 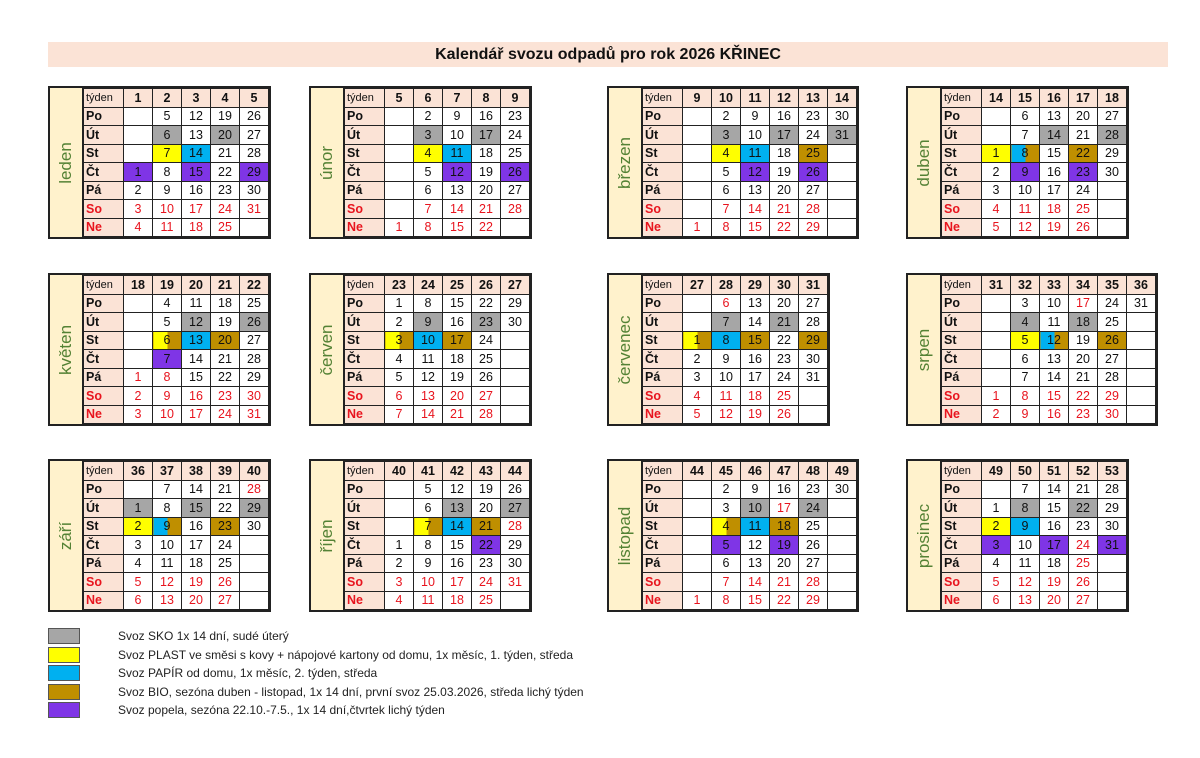 I want to click on day-number: 23, so click(x=486, y=321).